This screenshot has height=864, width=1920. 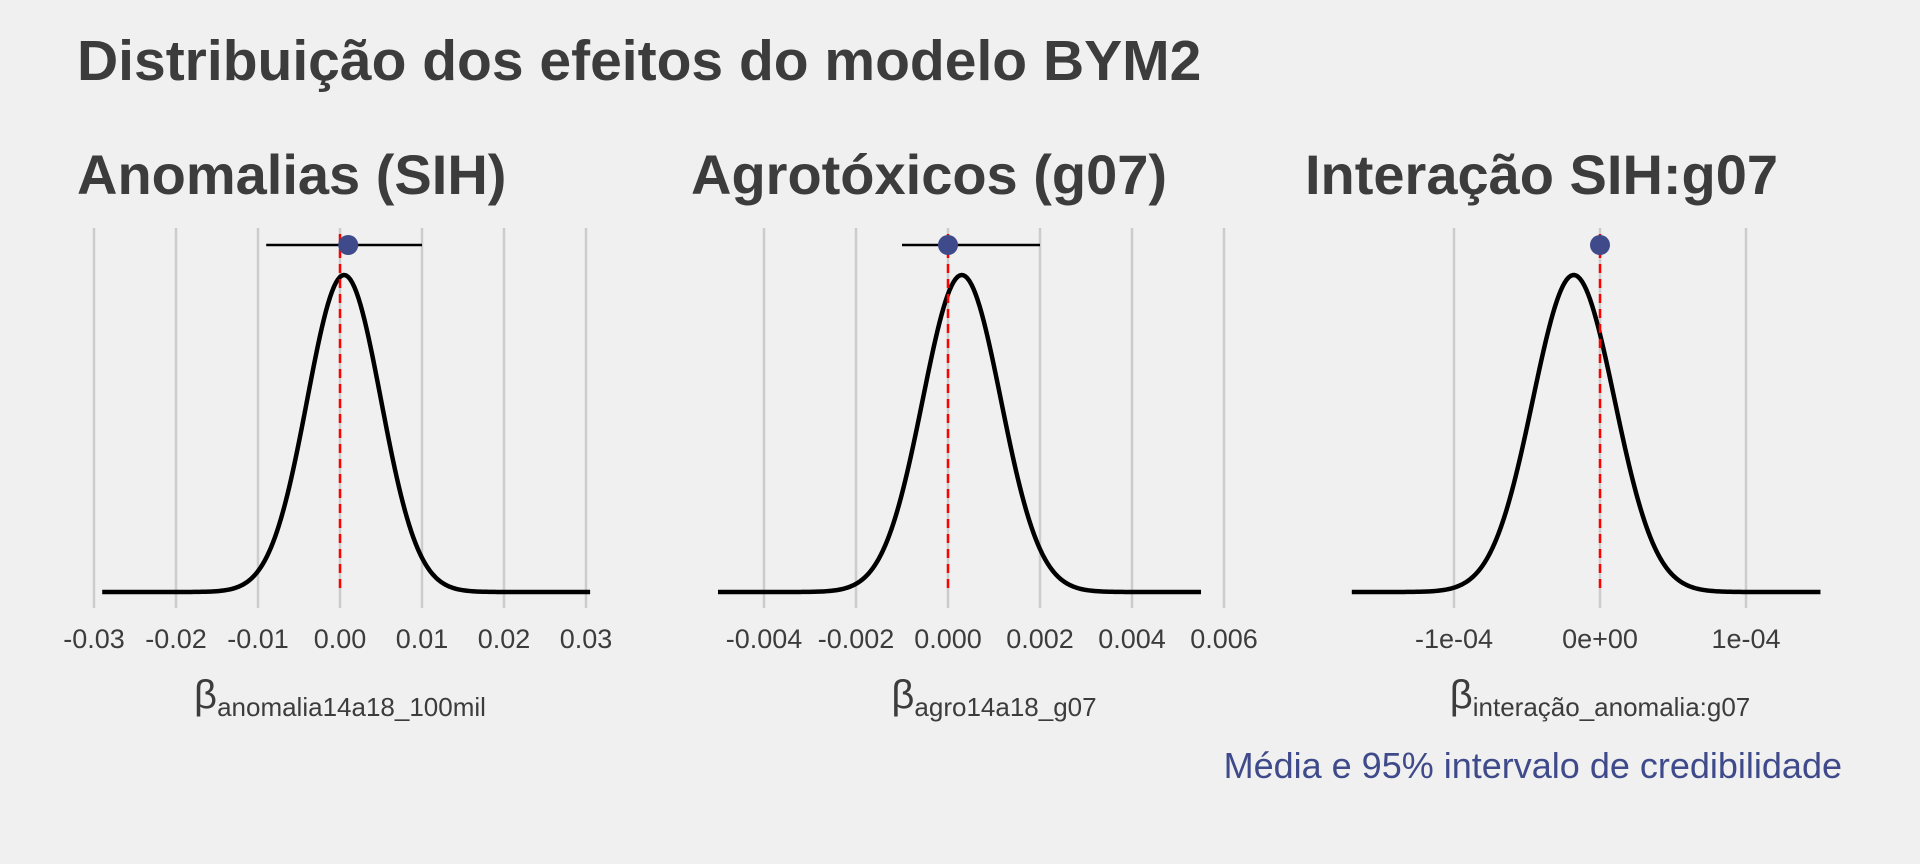 What do you see at coordinates (764, 639) in the screenshot?
I see `x-tick-label: -0.004` at bounding box center [764, 639].